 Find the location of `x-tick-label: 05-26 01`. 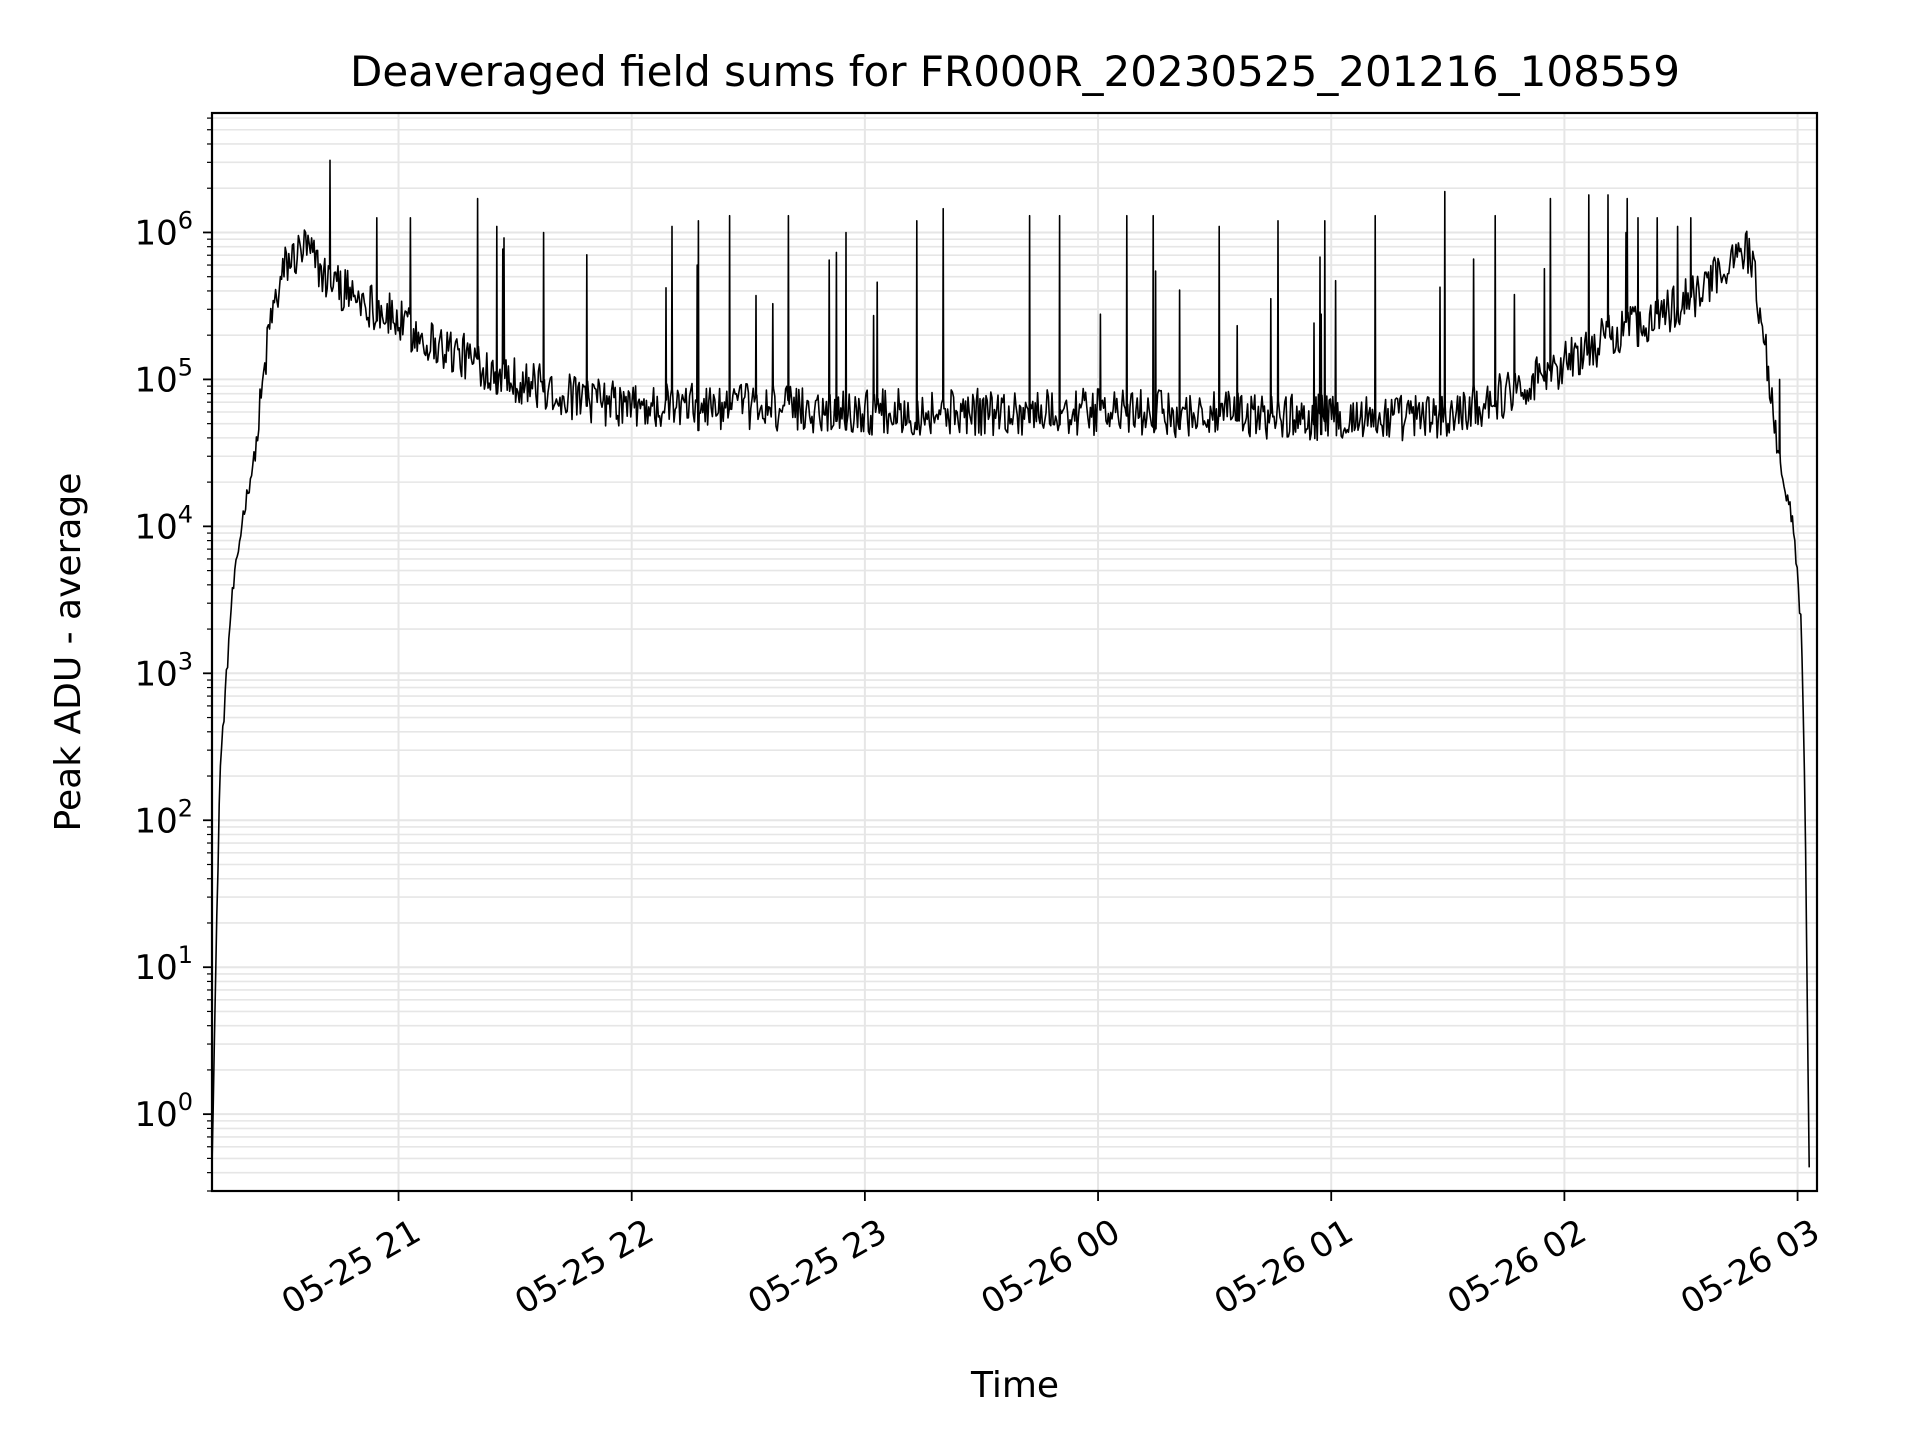

x-tick-label: 05-26 01 is located at coordinates (1284, 1267).